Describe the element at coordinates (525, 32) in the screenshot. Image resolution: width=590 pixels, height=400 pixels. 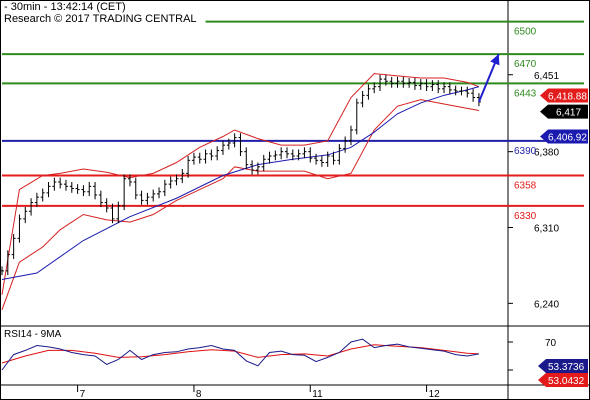
I see `level-label-6500: 6500` at that location.